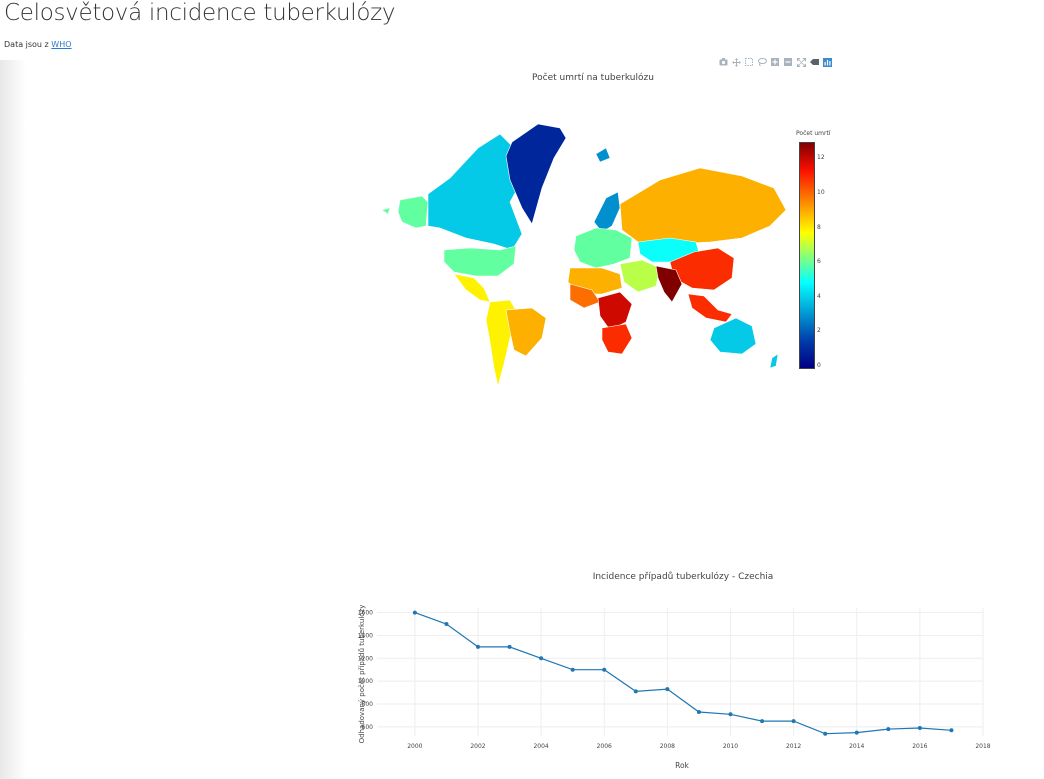  I want to click on map-region-australia, so click(733, 336).